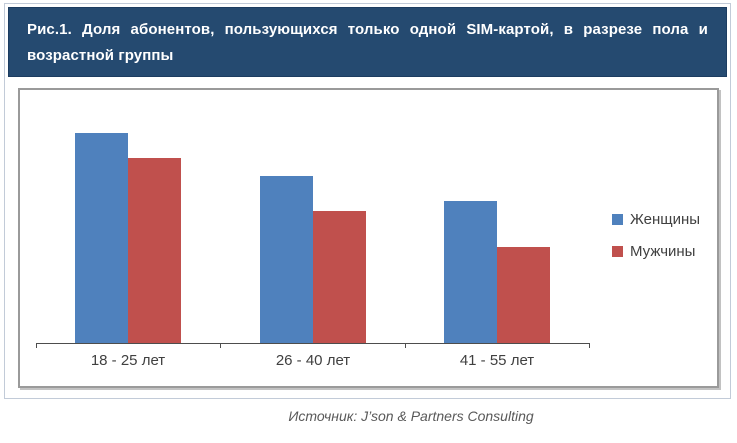 The height and width of the screenshot is (443, 737). What do you see at coordinates (101, 238) in the screenshot?
I see `bar-women-group1` at bounding box center [101, 238].